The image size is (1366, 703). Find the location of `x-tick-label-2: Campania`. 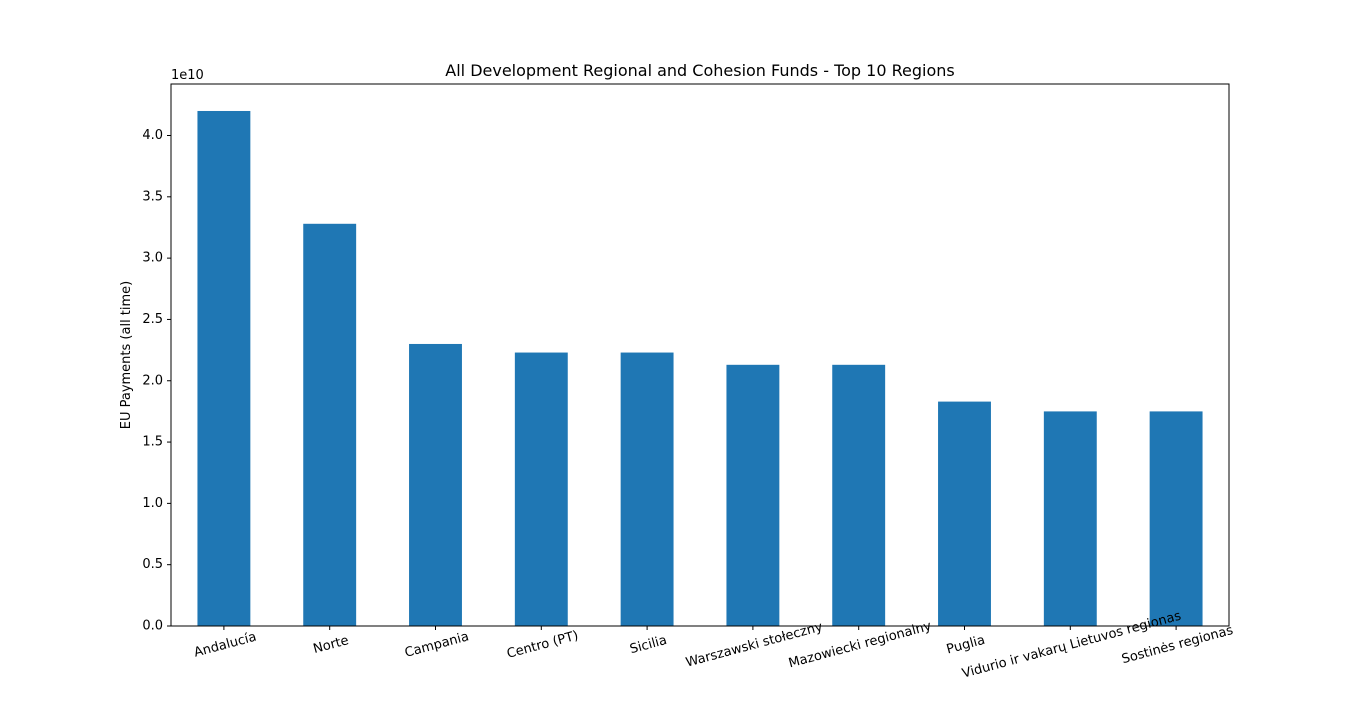

x-tick-label-2: Campania is located at coordinates (436, 645).